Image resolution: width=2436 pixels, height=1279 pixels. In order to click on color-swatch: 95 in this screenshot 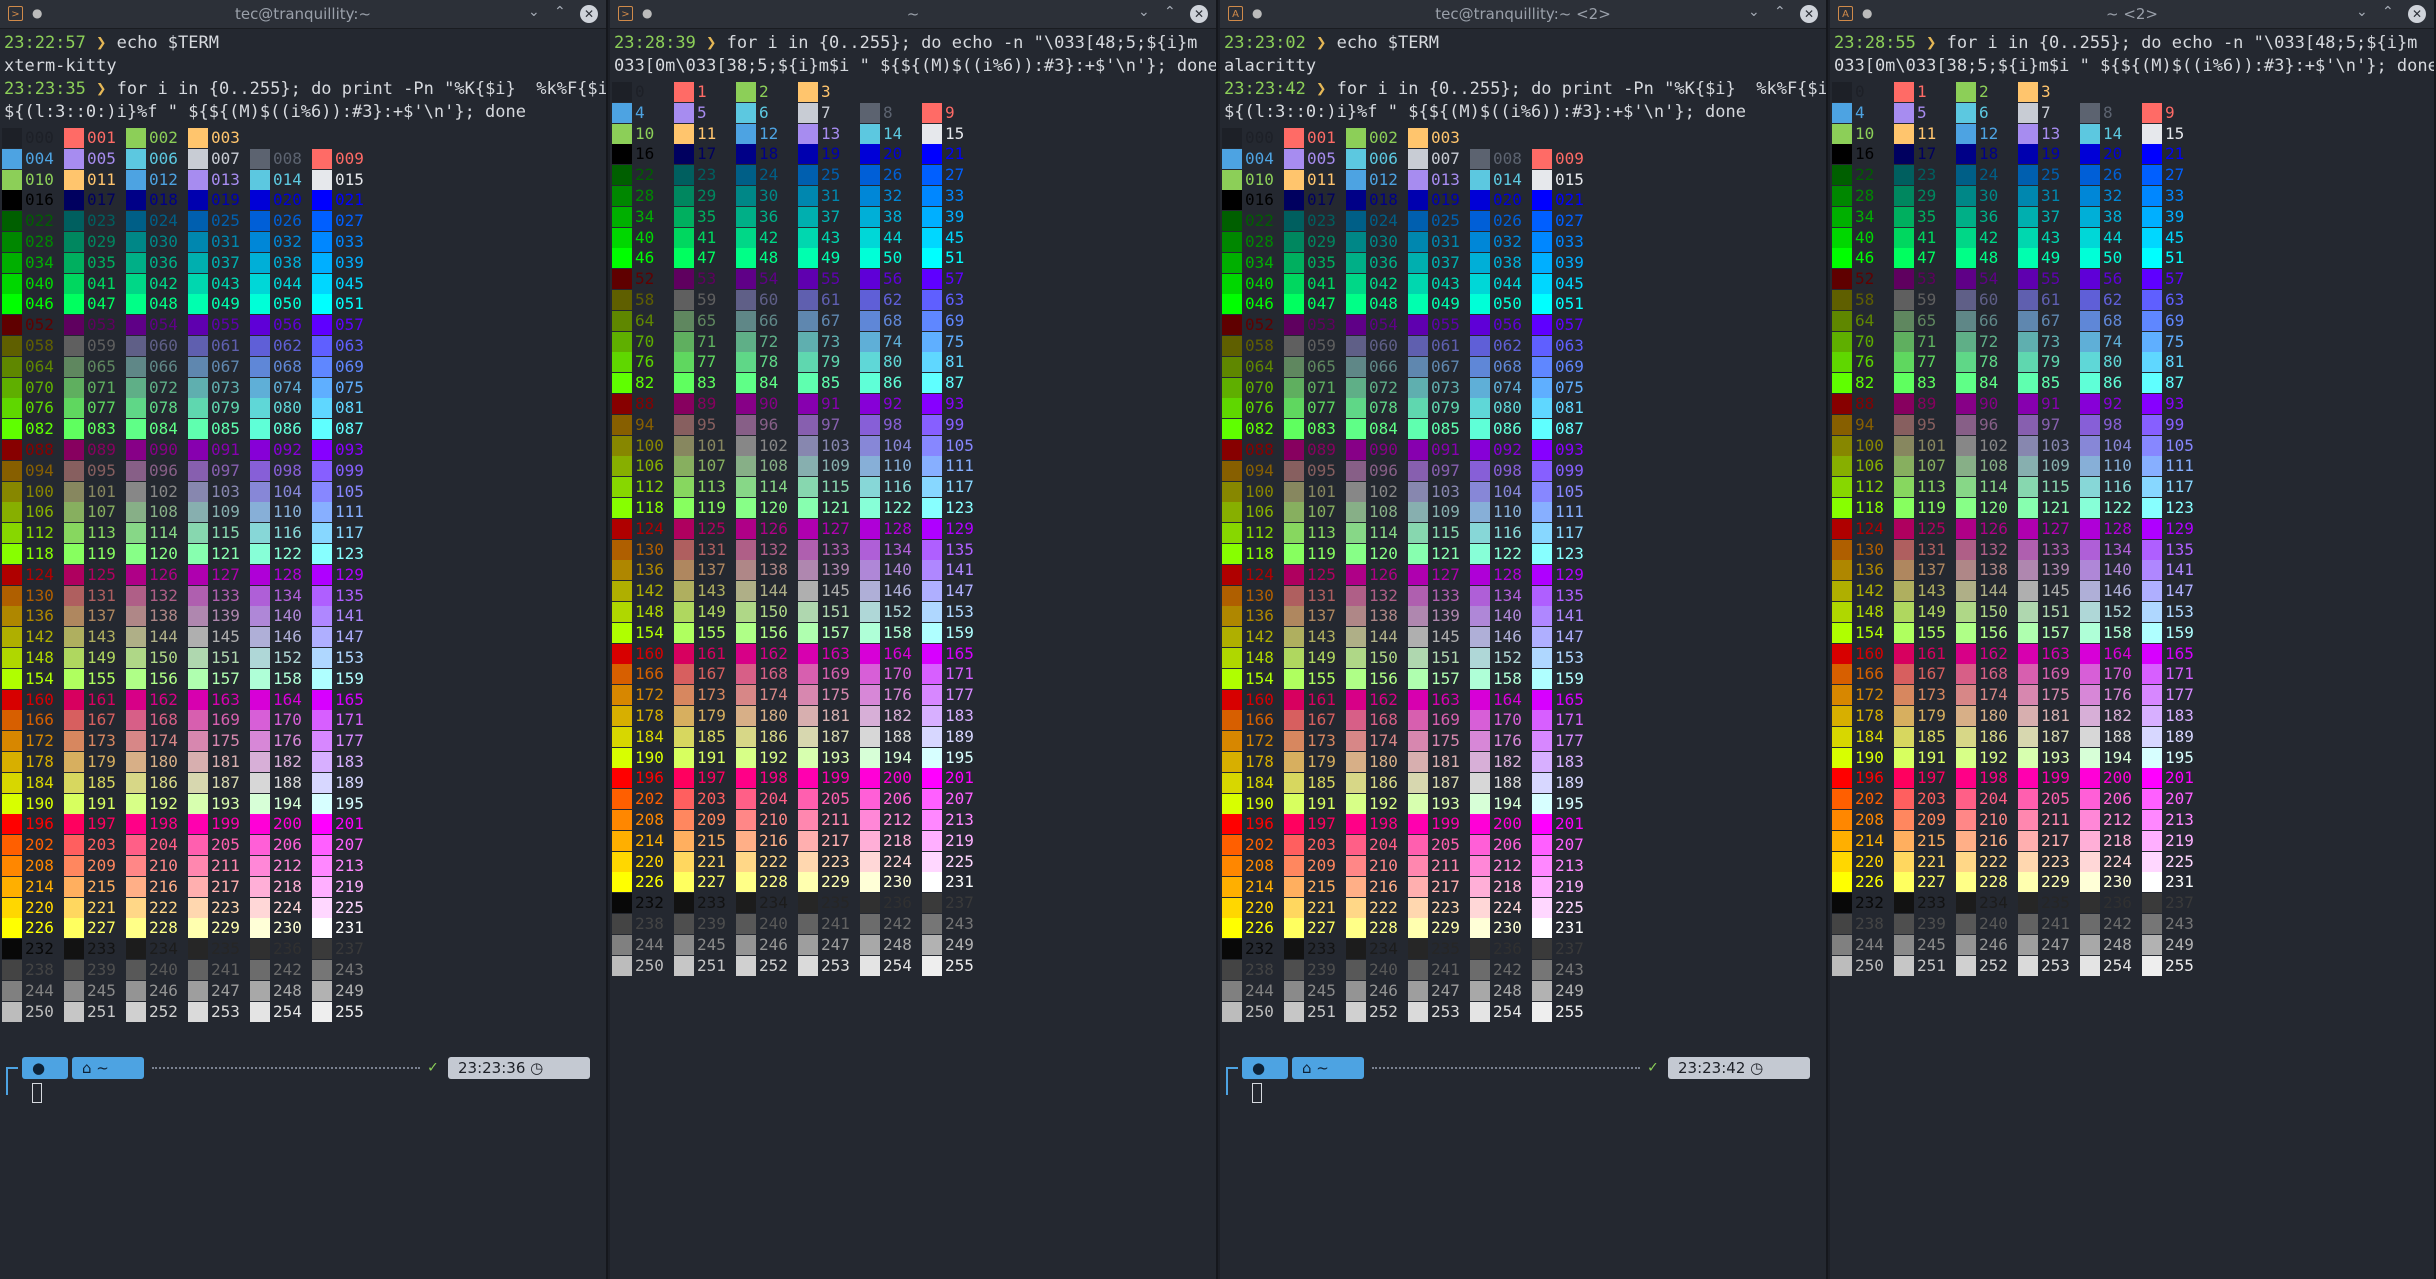, I will do `click(1925, 424)`.